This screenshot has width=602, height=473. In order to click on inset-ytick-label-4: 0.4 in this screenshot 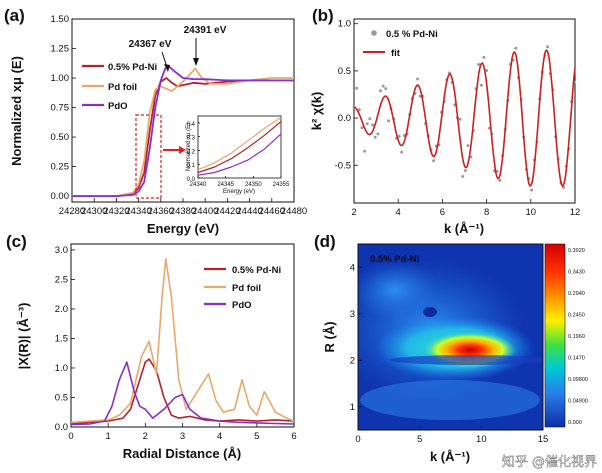, I will do `click(191, 125)`.